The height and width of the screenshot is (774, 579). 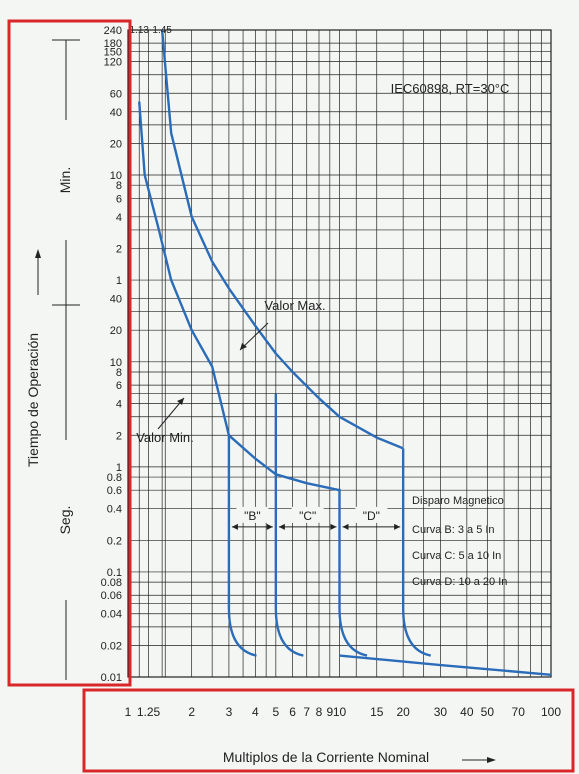 What do you see at coordinates (66, 359) in the screenshot?
I see `y-bracket-decor` at bounding box center [66, 359].